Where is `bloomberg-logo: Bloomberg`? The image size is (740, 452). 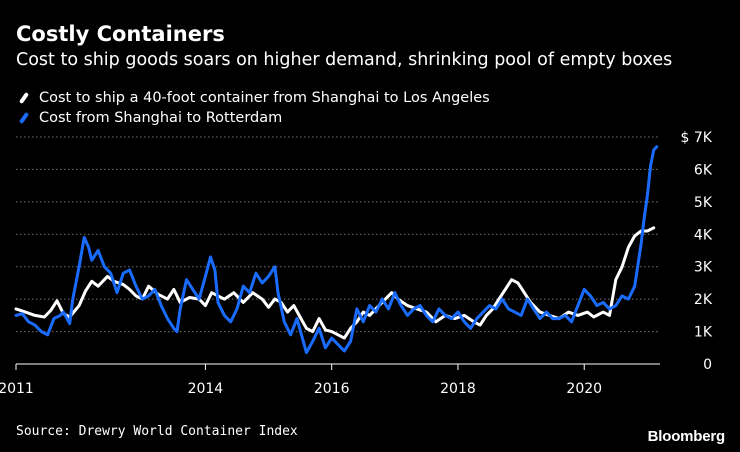
bloomberg-logo: Bloomberg is located at coordinates (686, 436).